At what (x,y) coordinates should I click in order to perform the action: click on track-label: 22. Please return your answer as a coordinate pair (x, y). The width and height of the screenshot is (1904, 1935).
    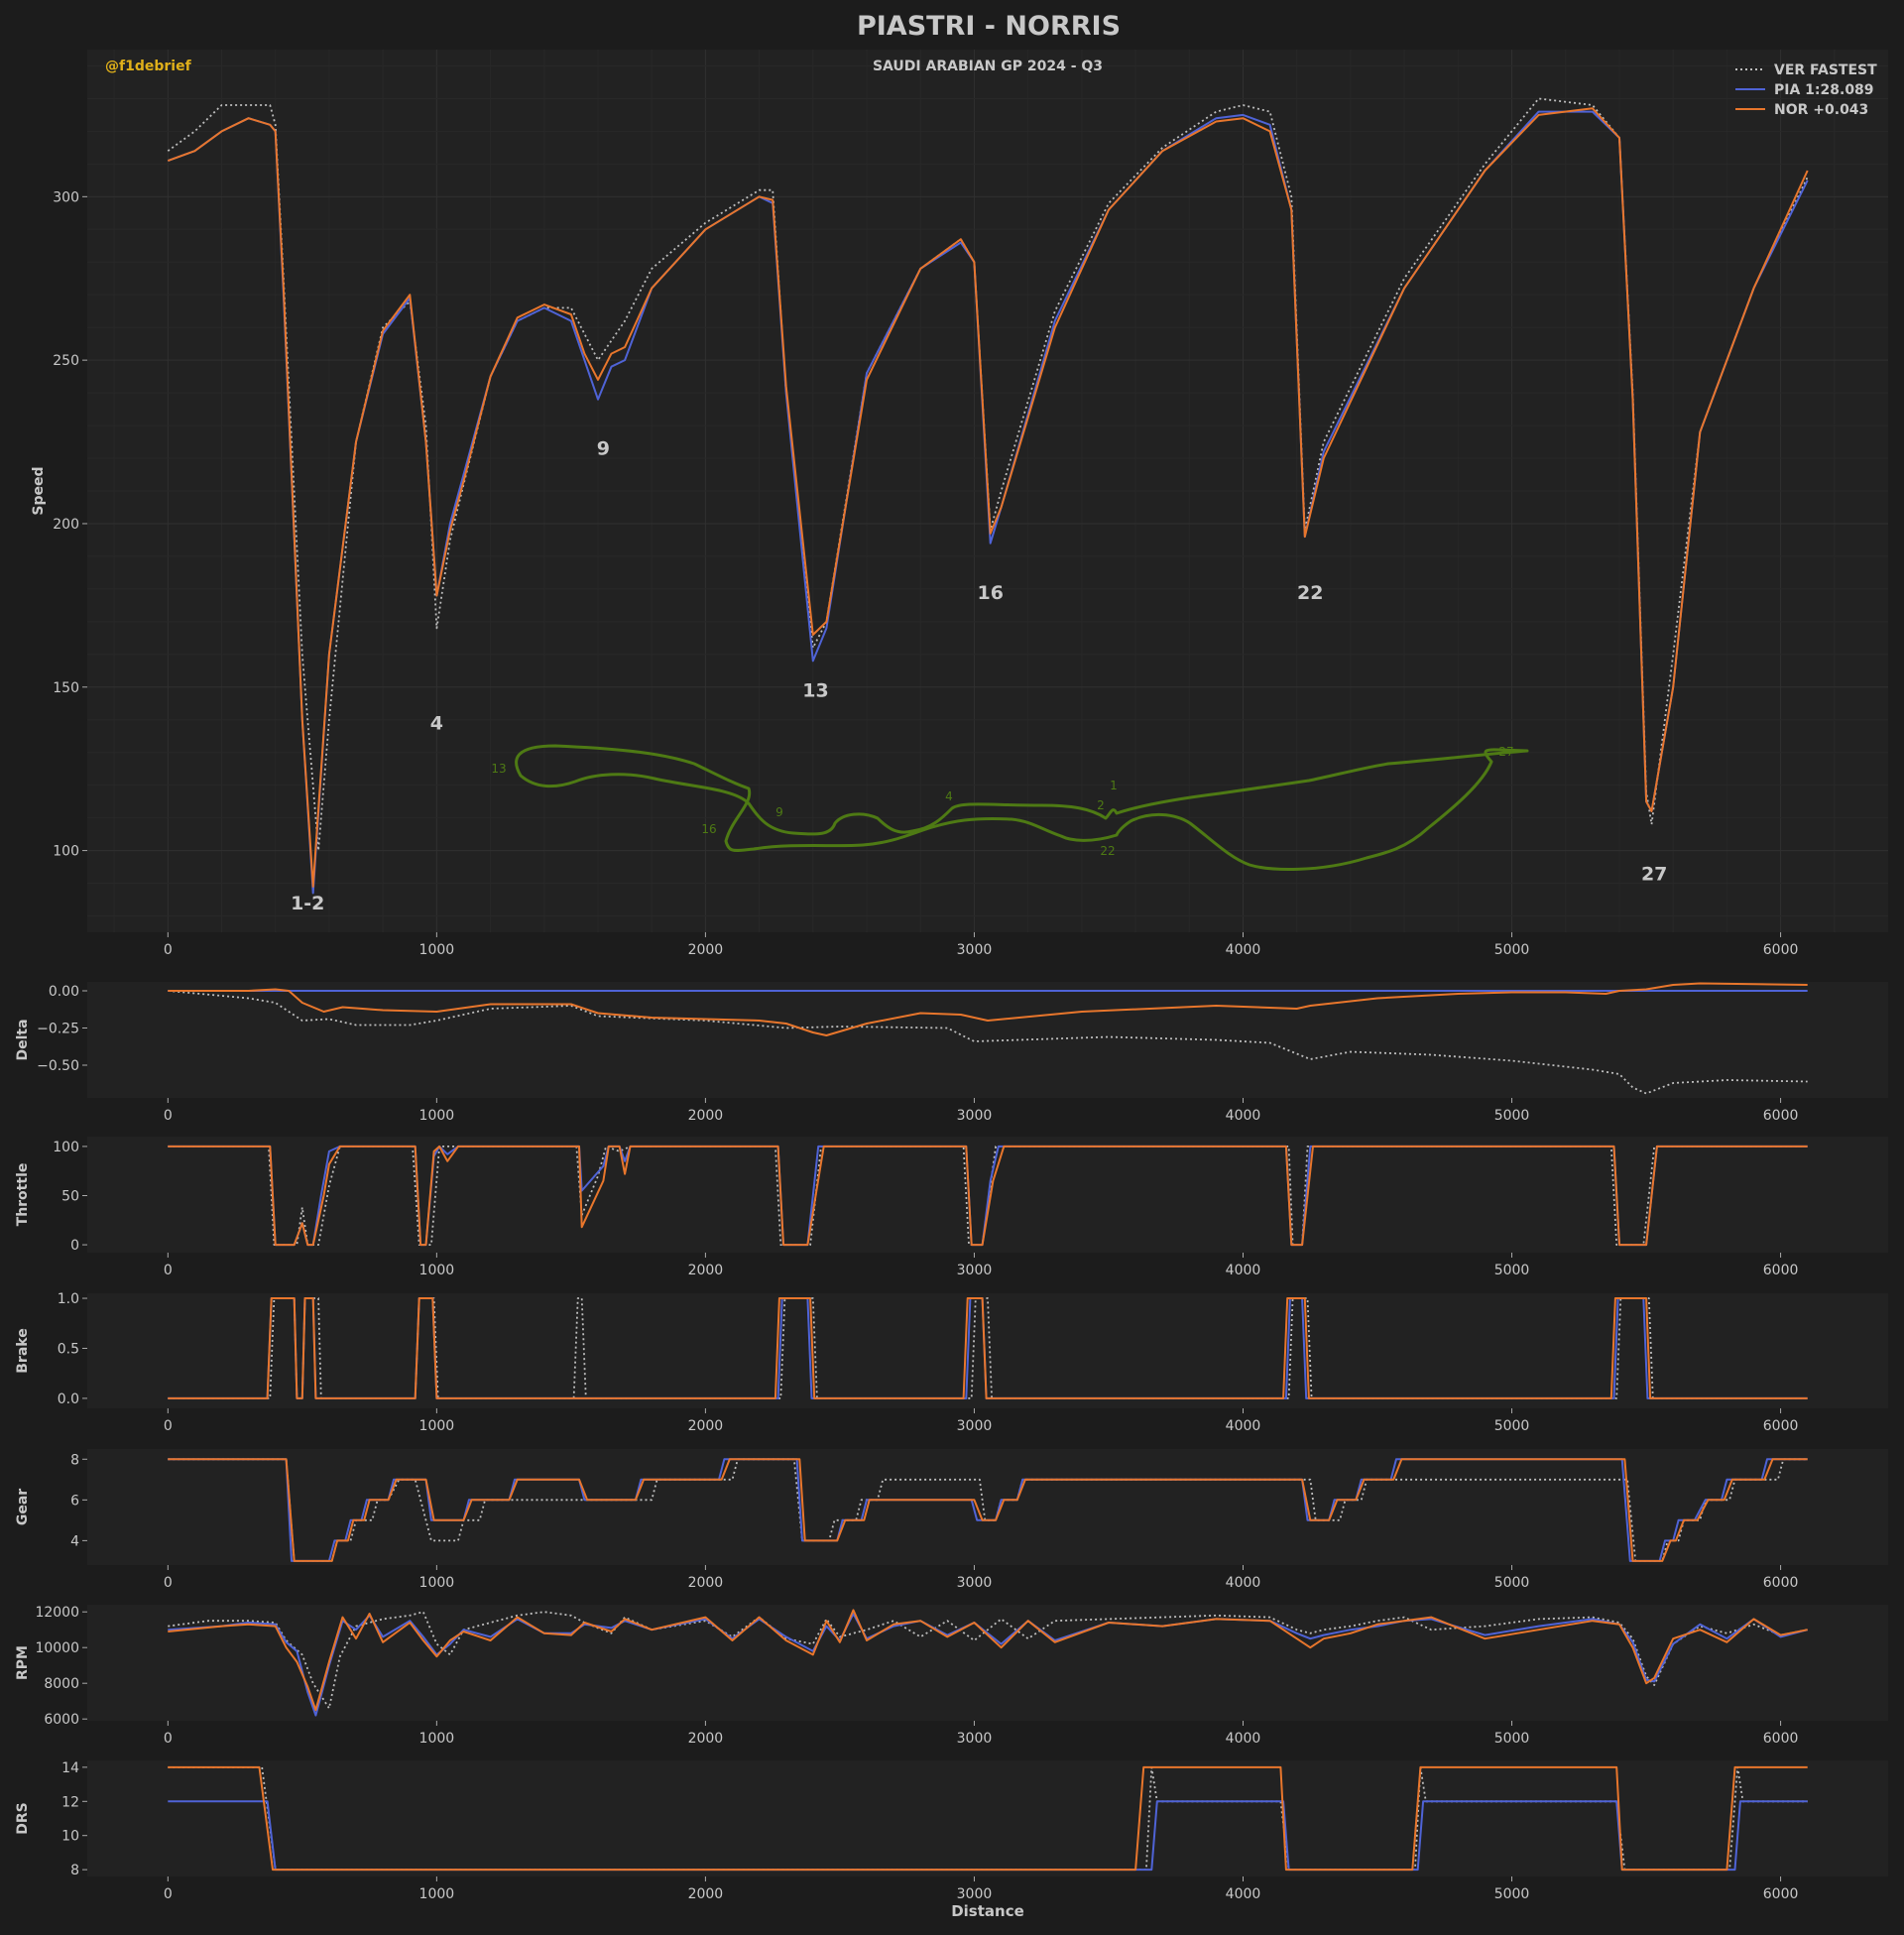
    Looking at the image, I should click on (1107, 851).